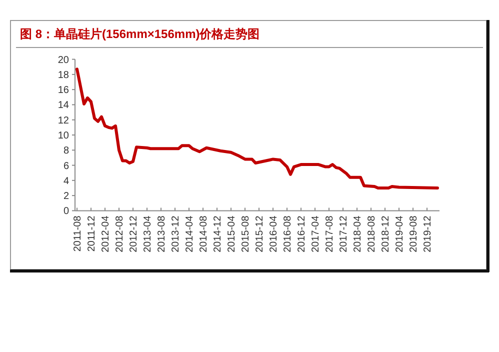 The width and height of the screenshot is (499, 352). What do you see at coordinates (204, 233) in the screenshot?
I see `x-tick-label: 2014-08` at bounding box center [204, 233].